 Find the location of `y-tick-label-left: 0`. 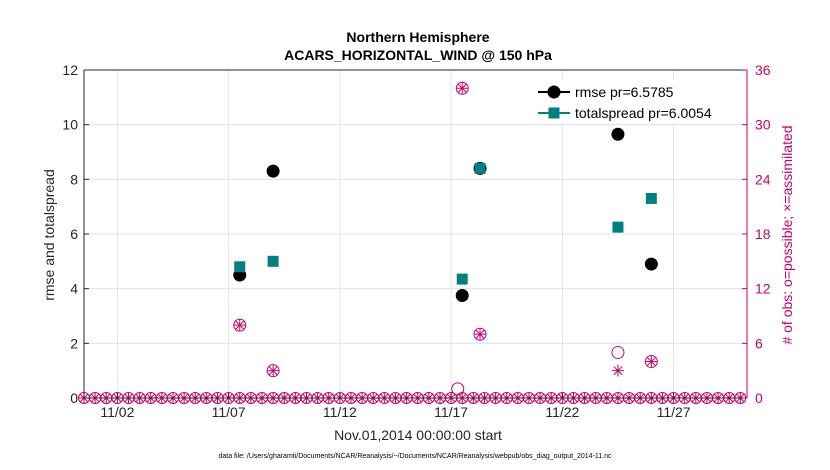

y-tick-label-left: 0 is located at coordinates (74, 398).